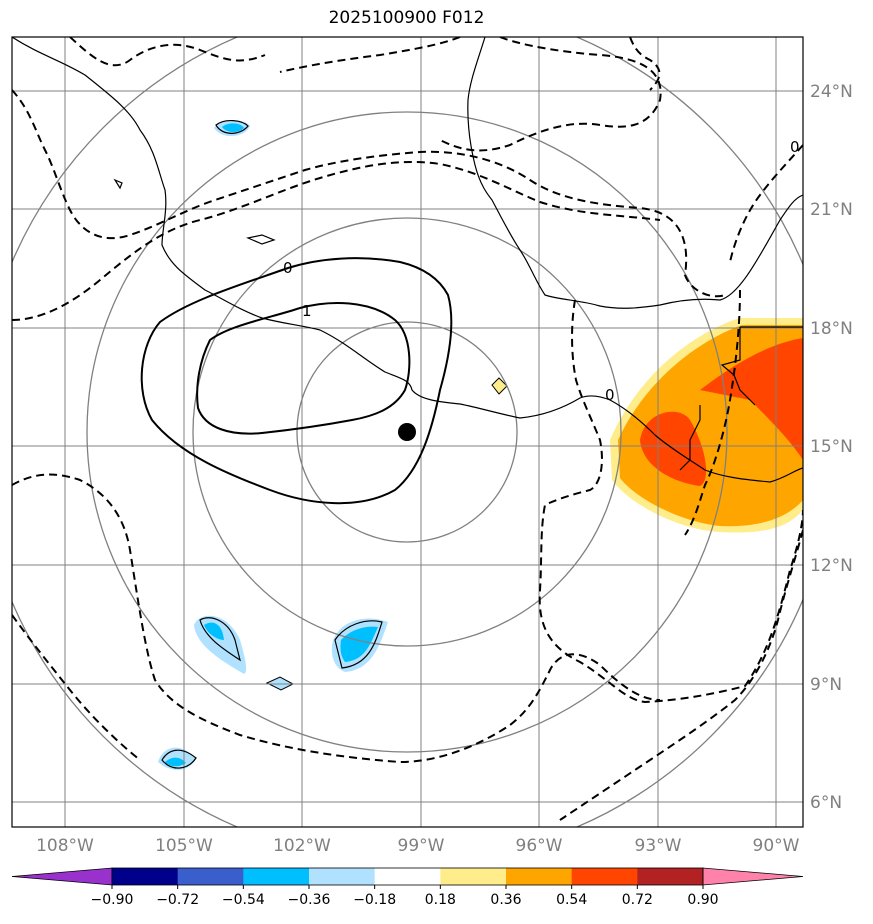 This screenshot has height=924, width=873. I want to click on lat-label: 12°N, so click(831, 566).